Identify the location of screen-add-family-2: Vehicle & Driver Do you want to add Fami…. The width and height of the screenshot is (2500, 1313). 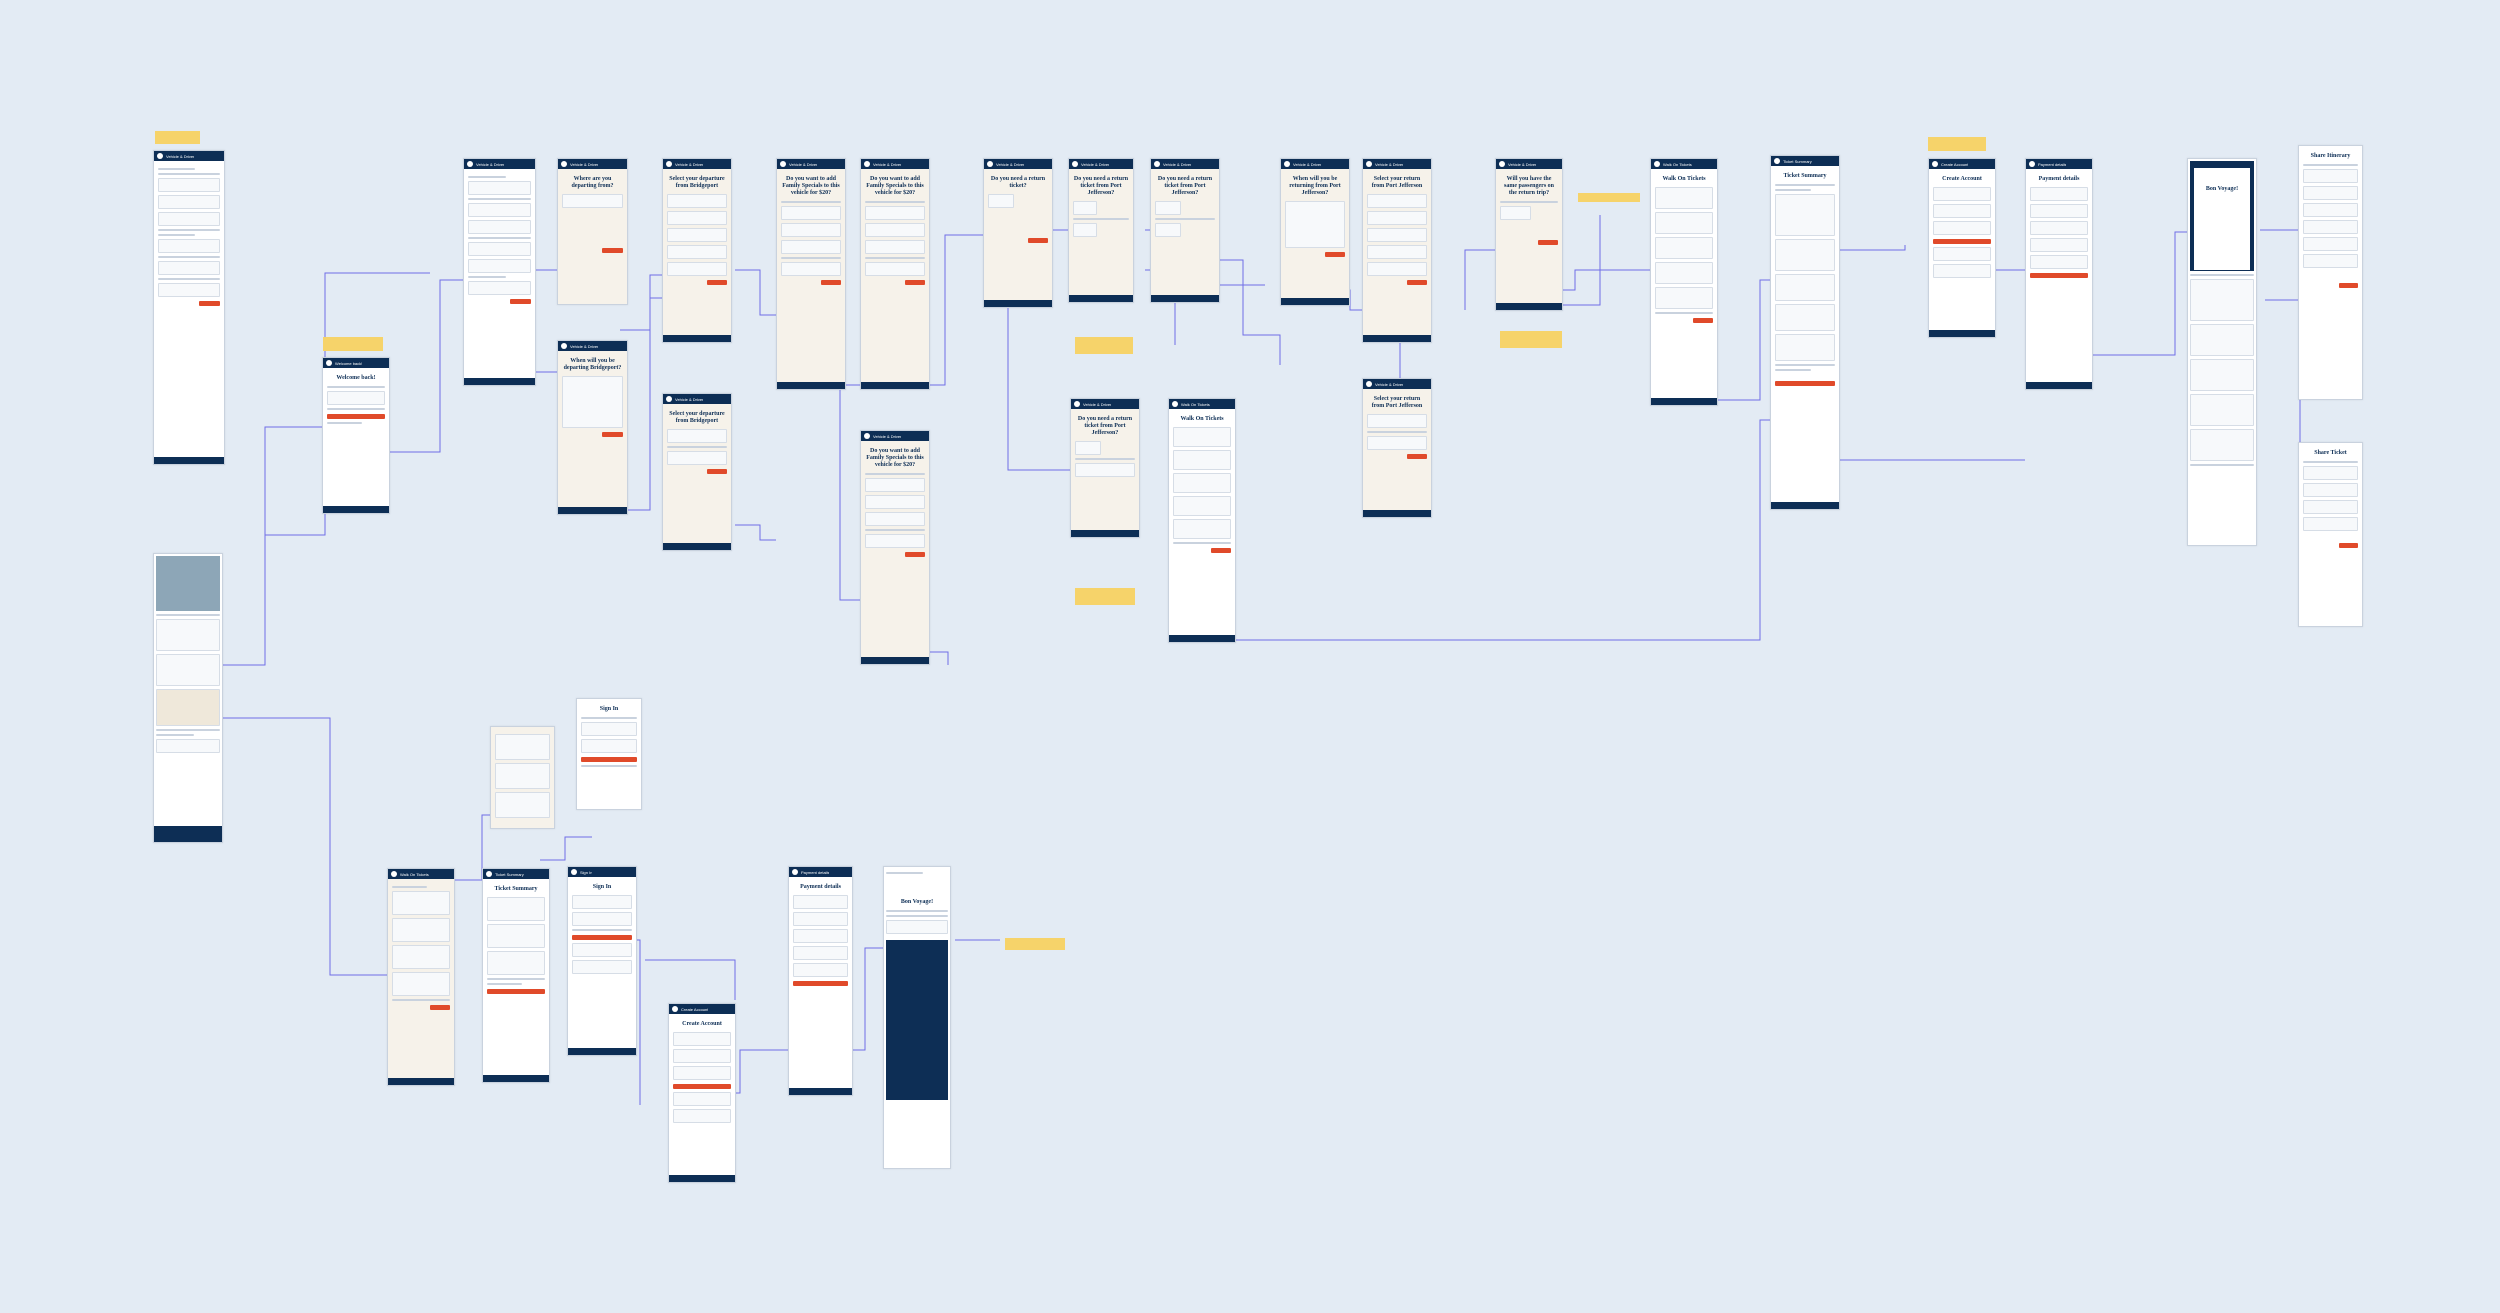
(895, 274).